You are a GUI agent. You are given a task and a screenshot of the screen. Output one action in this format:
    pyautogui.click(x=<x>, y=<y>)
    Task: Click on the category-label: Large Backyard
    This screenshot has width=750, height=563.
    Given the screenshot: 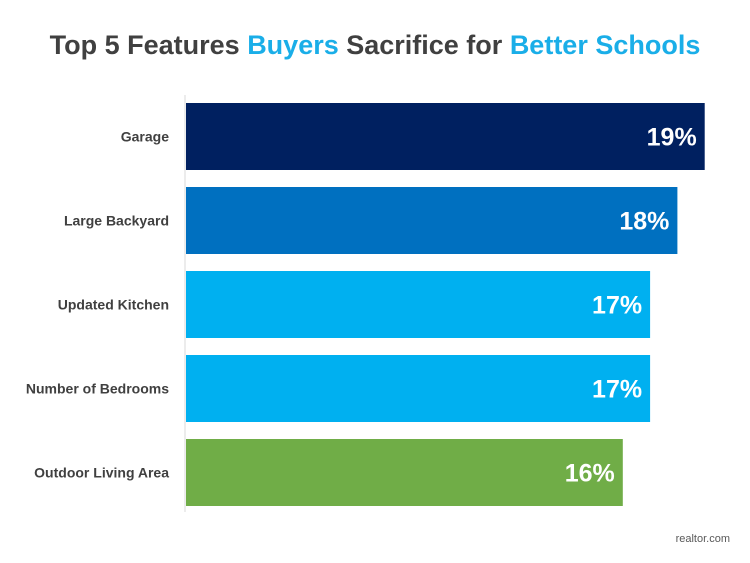 What is the action you would take?
    pyautogui.click(x=116, y=221)
    